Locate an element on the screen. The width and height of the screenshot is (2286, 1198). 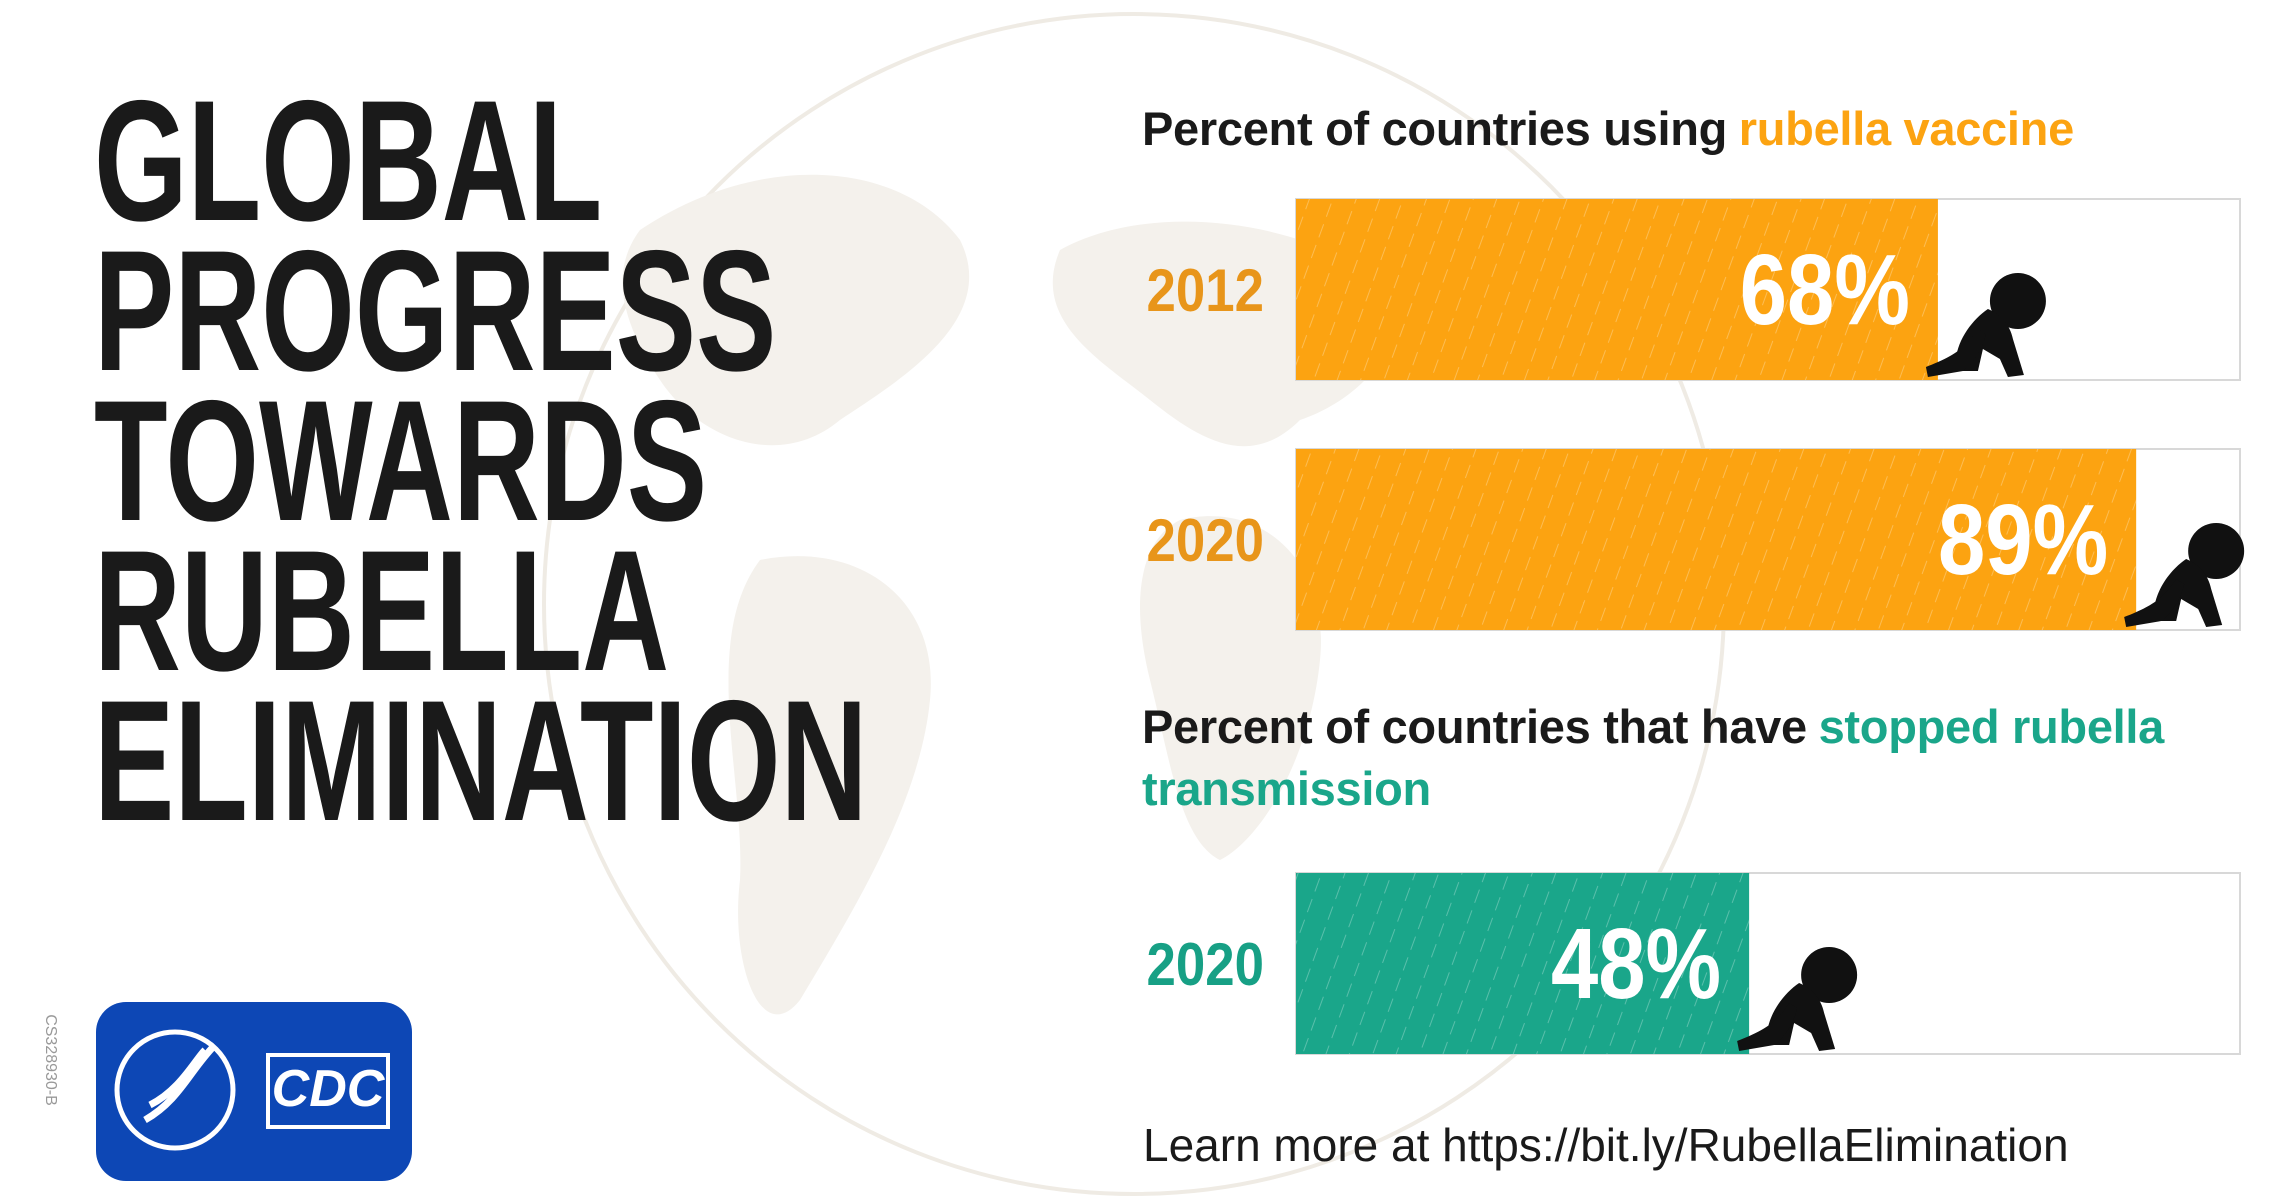
code: CS328930-B is located at coordinates (50, 1060).